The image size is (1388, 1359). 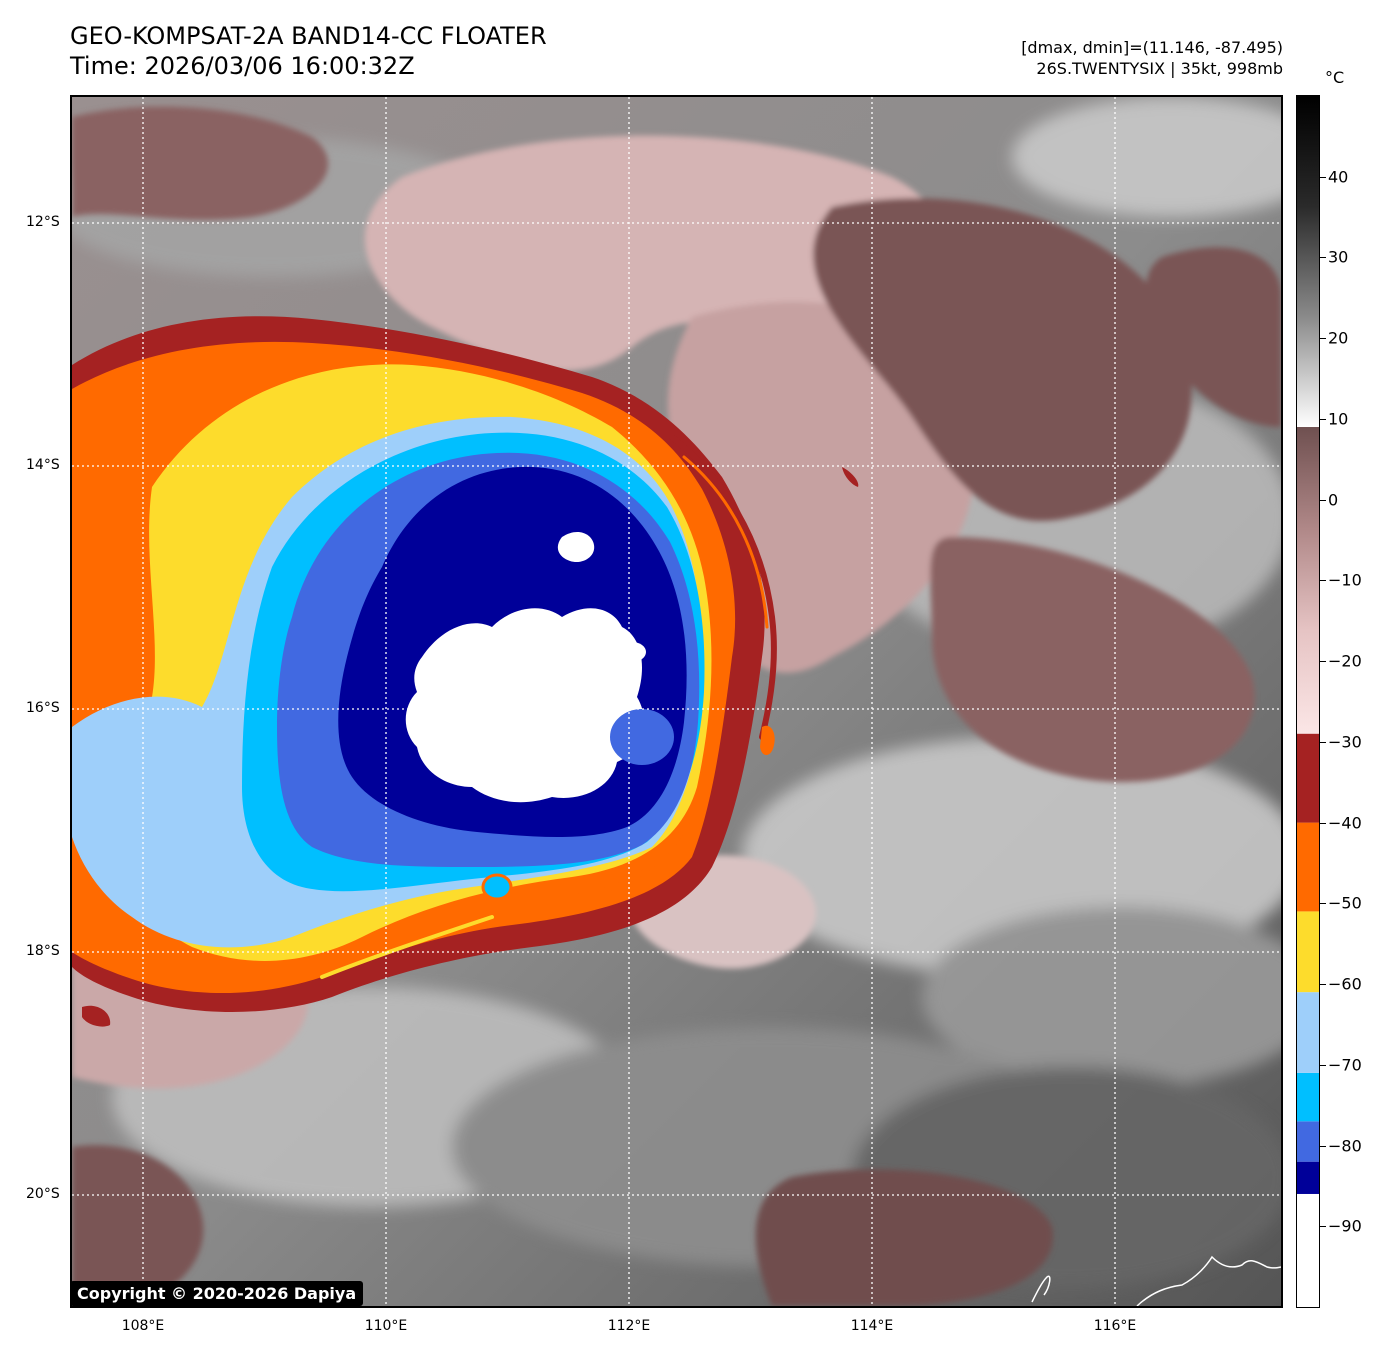 What do you see at coordinates (1345, 1226) in the screenshot?
I see `colorbar-tick-label: −90` at bounding box center [1345, 1226].